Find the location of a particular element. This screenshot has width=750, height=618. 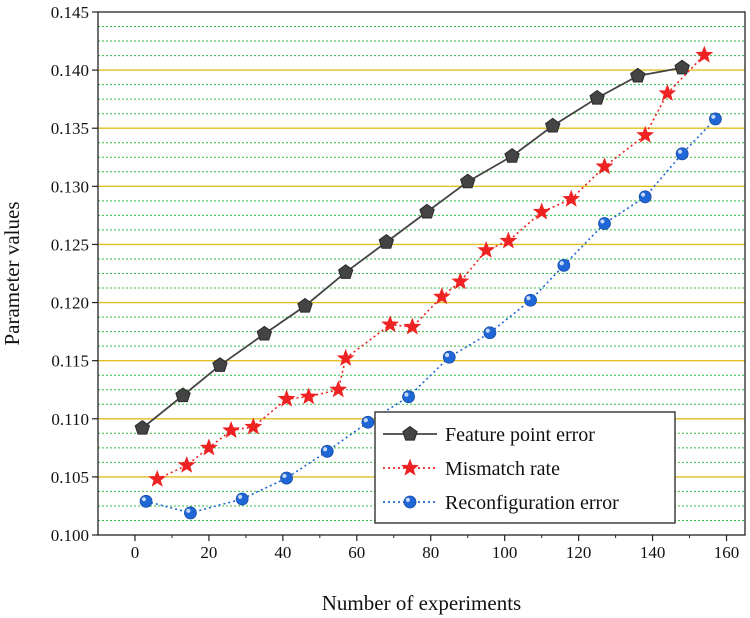

legend-item: Feature point error is located at coordinates (489, 435).